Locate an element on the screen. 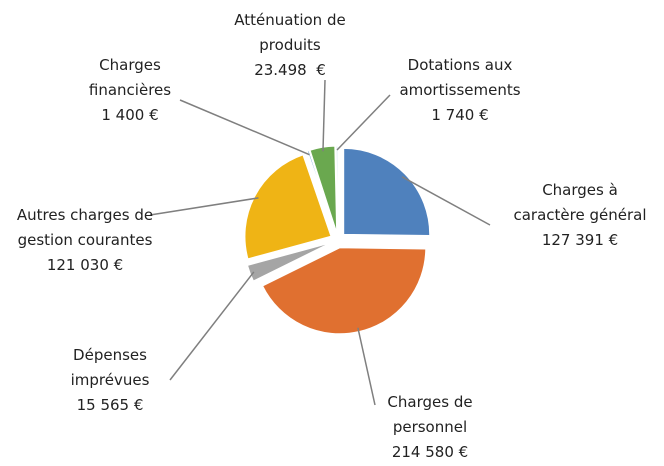 The width and height of the screenshot is (664, 466). value-label: 127 391 € is located at coordinates (580, 240).